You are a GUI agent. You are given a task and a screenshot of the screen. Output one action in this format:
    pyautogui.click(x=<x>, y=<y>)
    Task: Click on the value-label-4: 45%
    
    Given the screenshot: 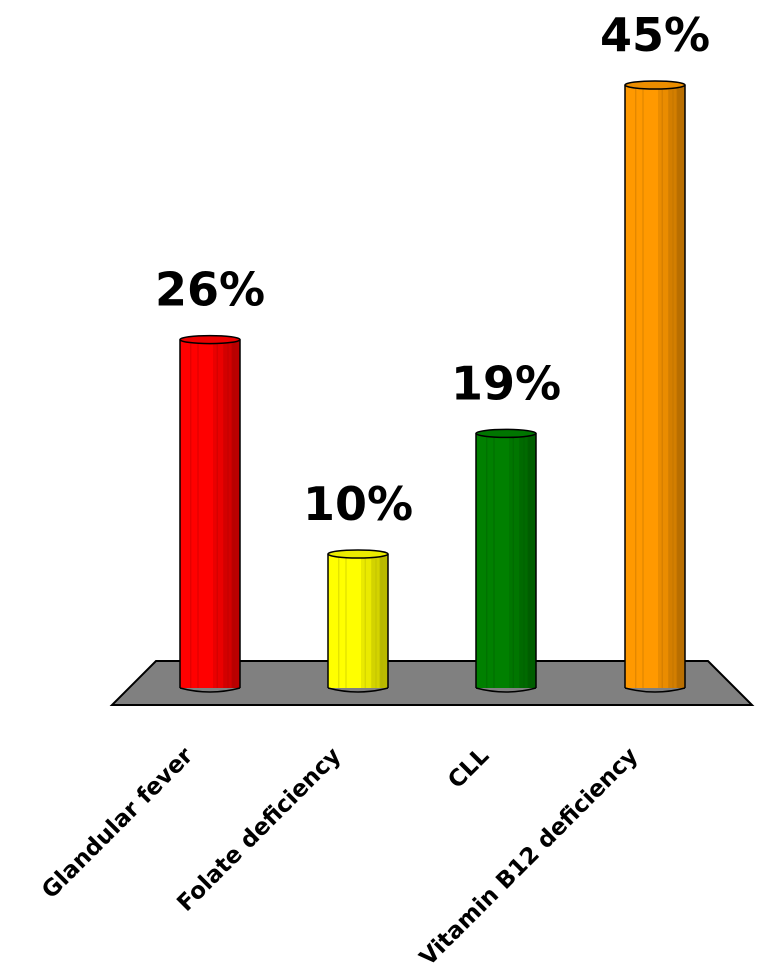 What is the action you would take?
    pyautogui.click(x=655, y=35)
    